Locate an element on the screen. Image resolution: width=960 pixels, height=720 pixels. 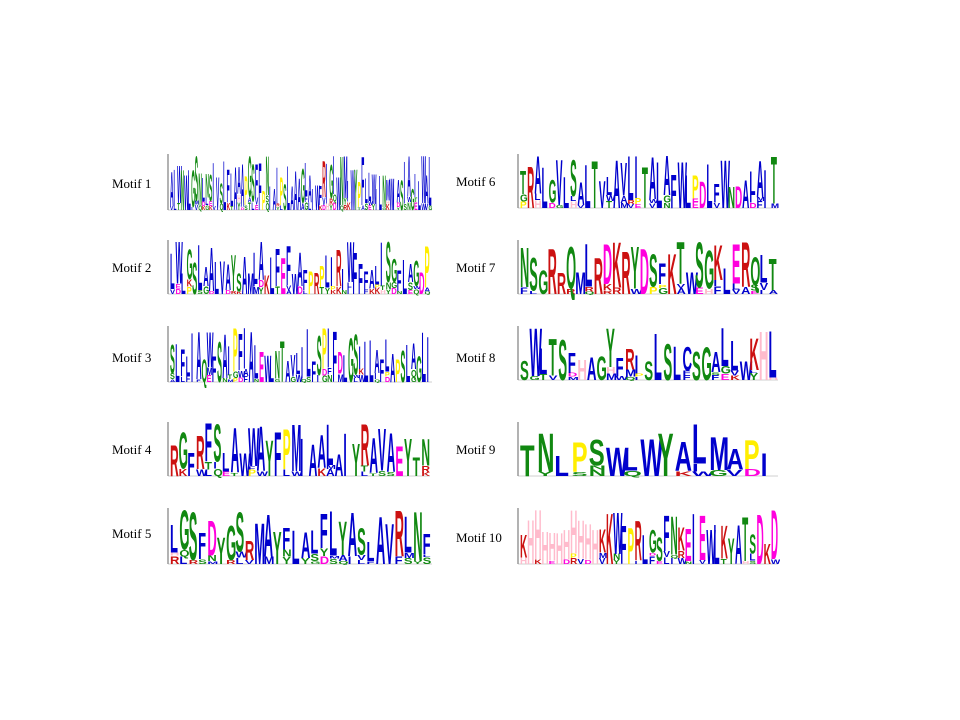
logo-letter: K is located at coordinates (321, 208).